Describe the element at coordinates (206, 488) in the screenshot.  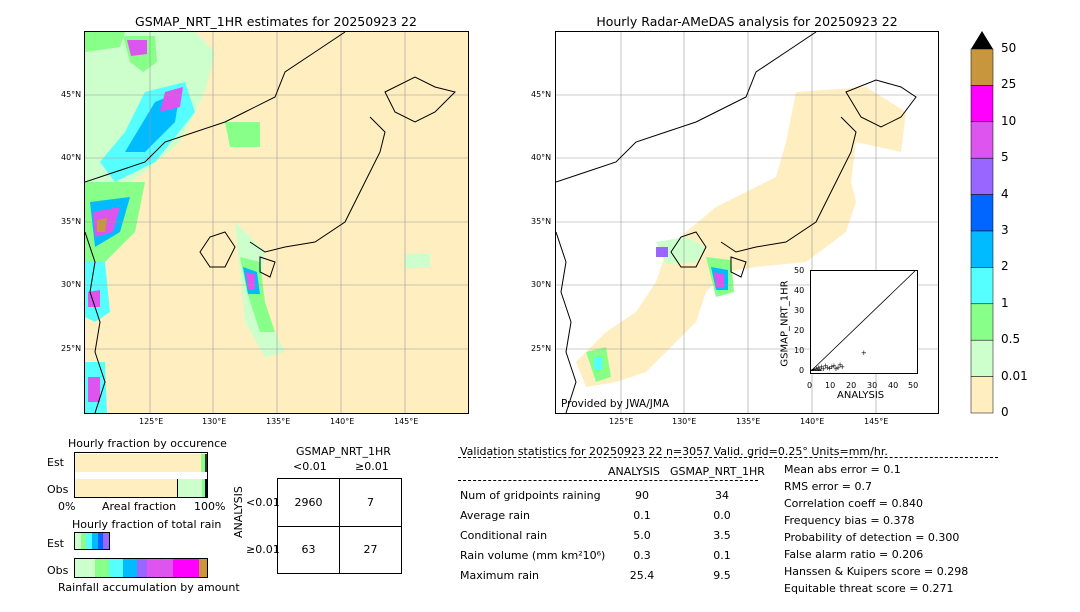
I see `occurence-obs-bar-heavy` at that location.